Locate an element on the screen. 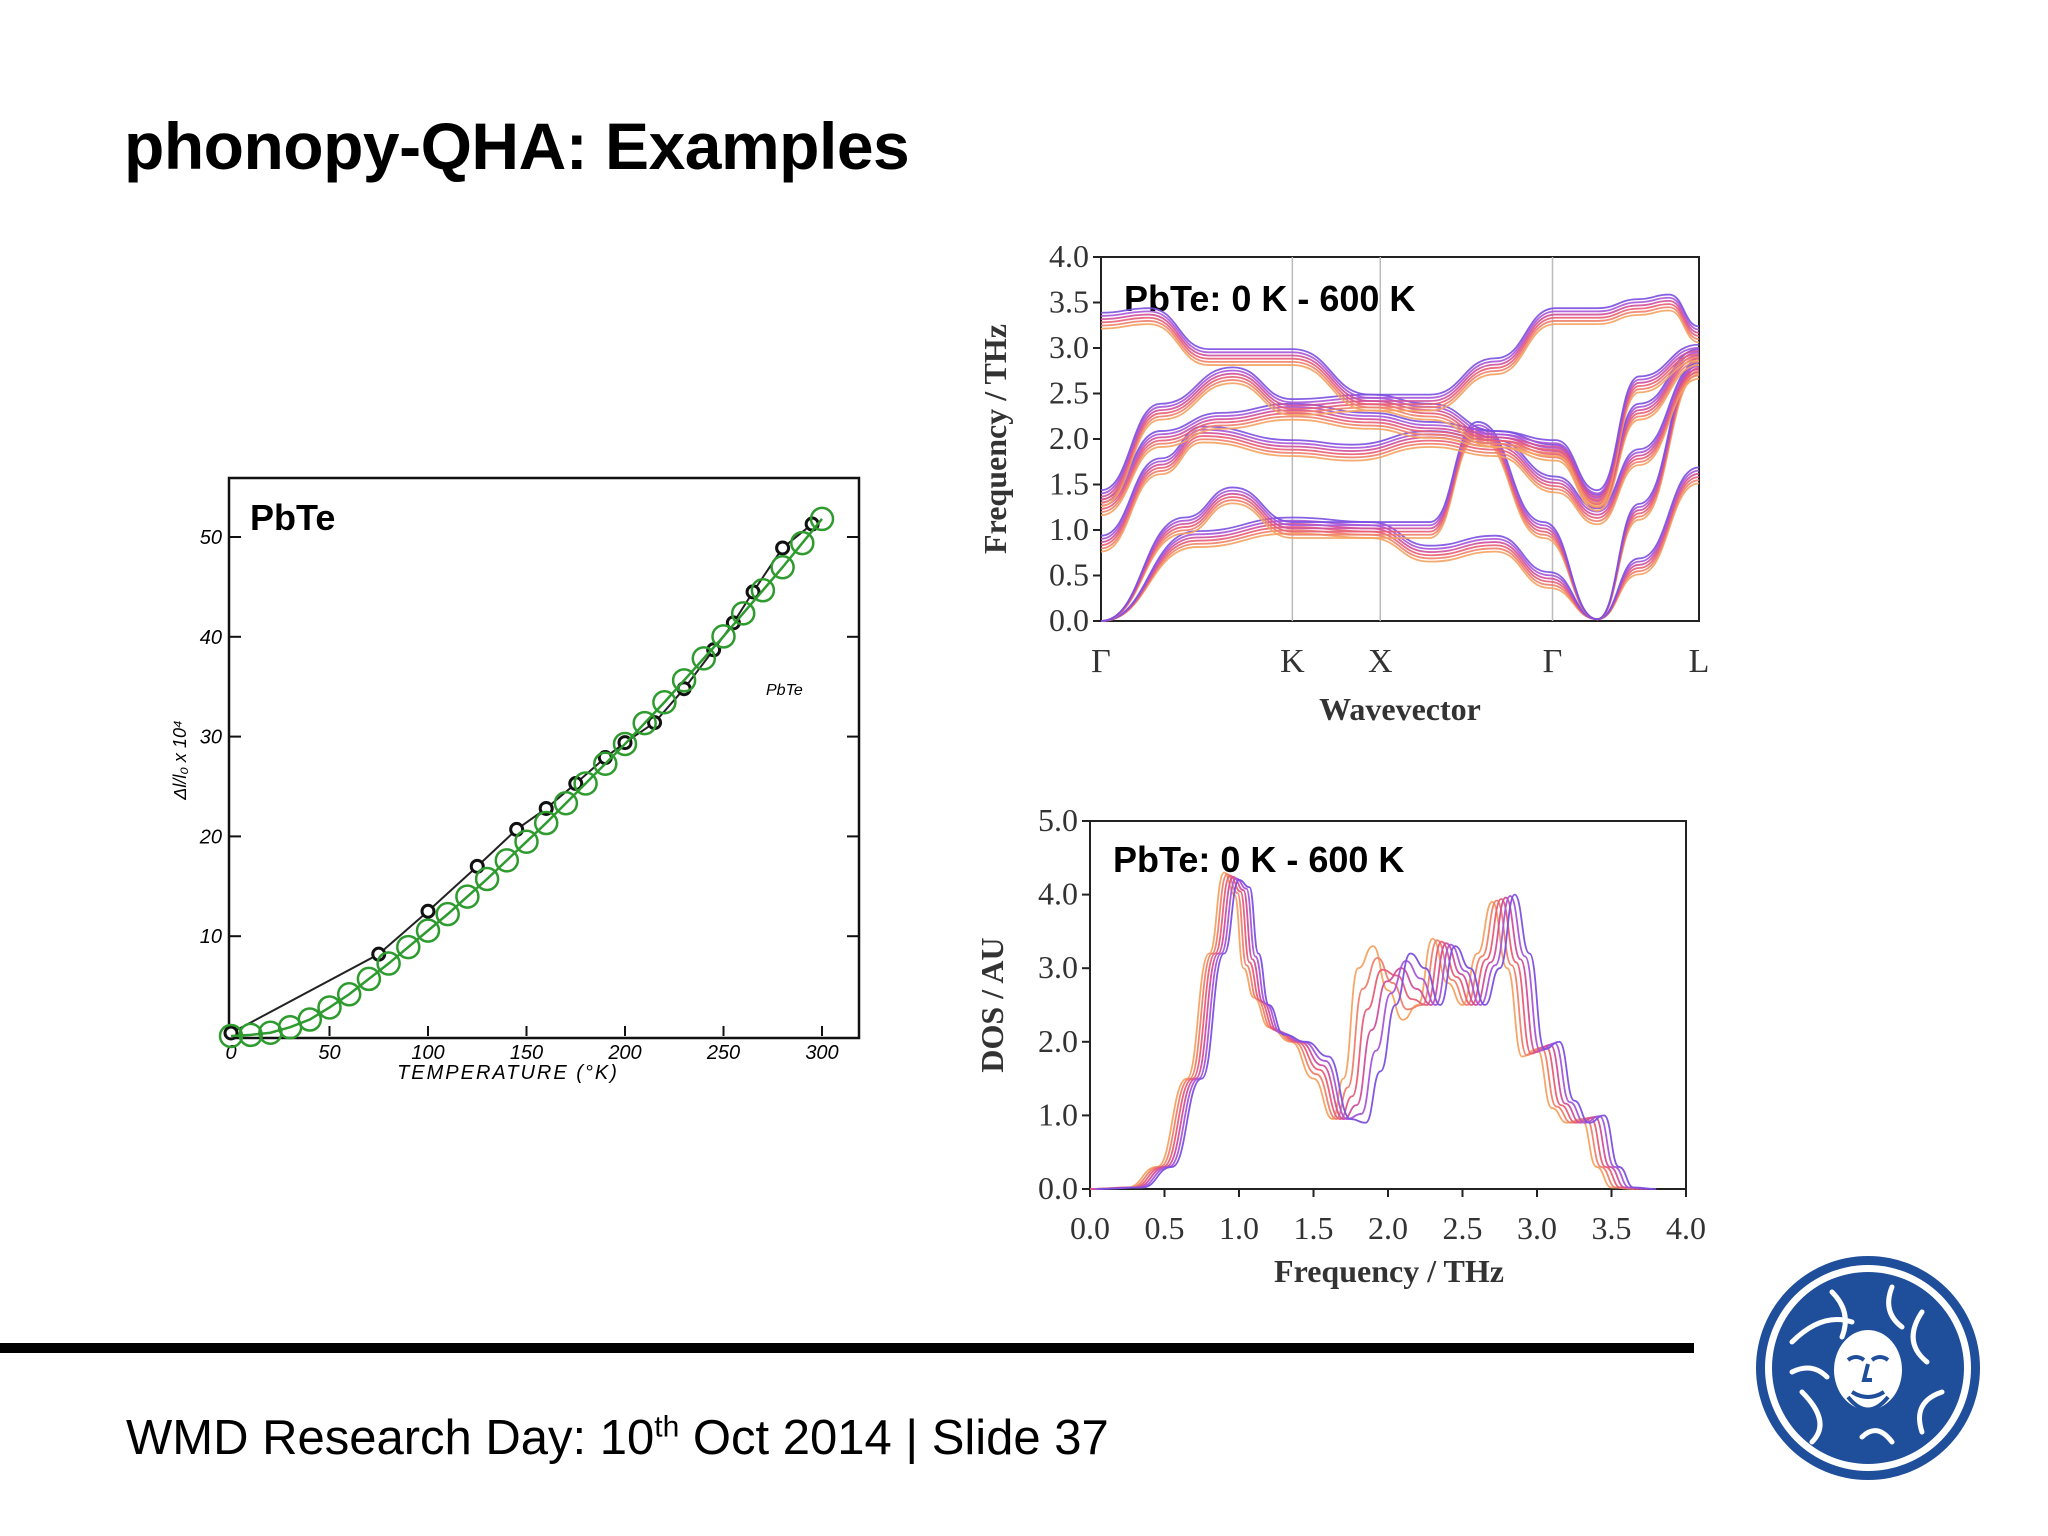 The image size is (2048, 1536). x-tick-label: 300 is located at coordinates (821, 1053).